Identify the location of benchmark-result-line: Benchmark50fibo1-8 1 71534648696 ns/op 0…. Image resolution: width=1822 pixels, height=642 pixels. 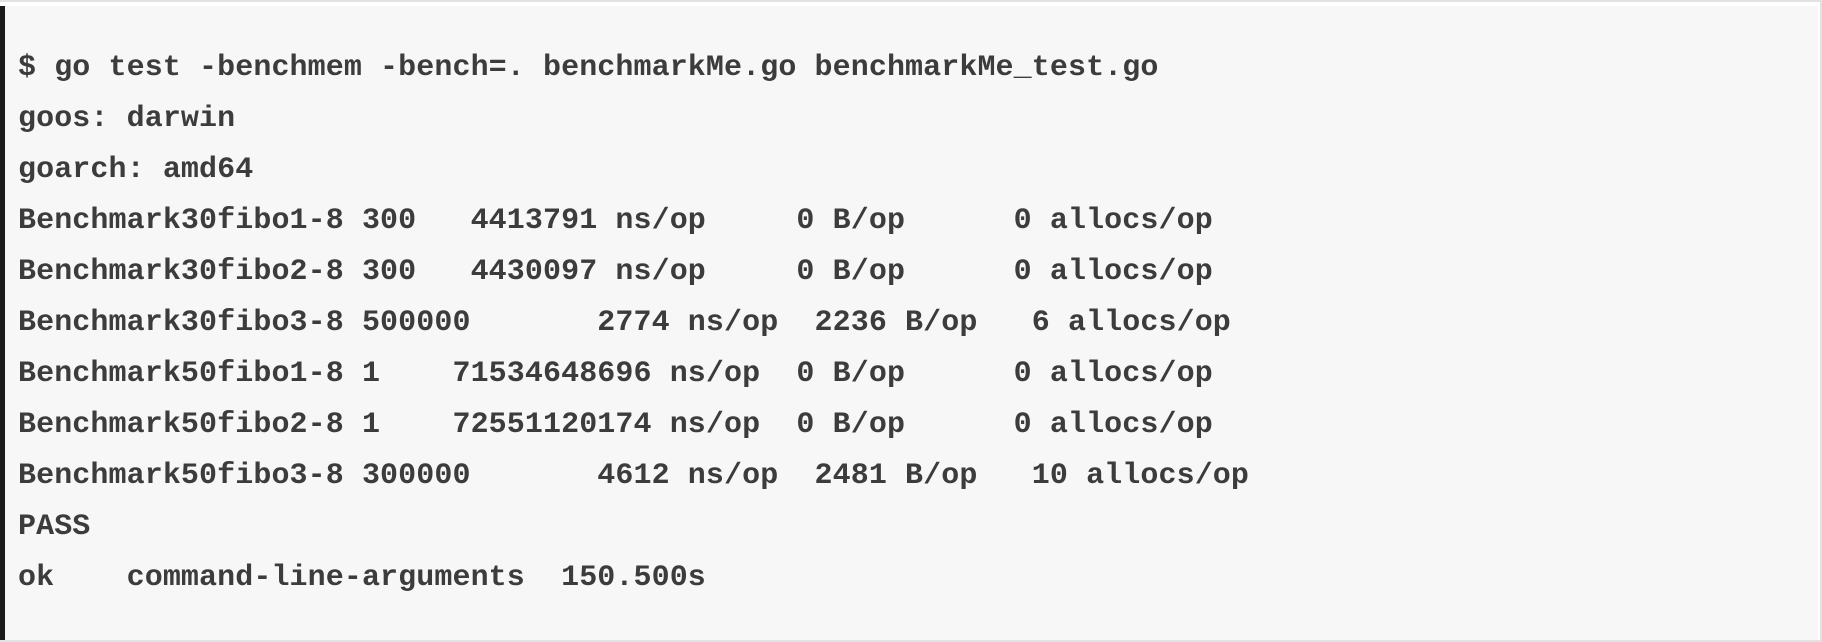
(615, 374).